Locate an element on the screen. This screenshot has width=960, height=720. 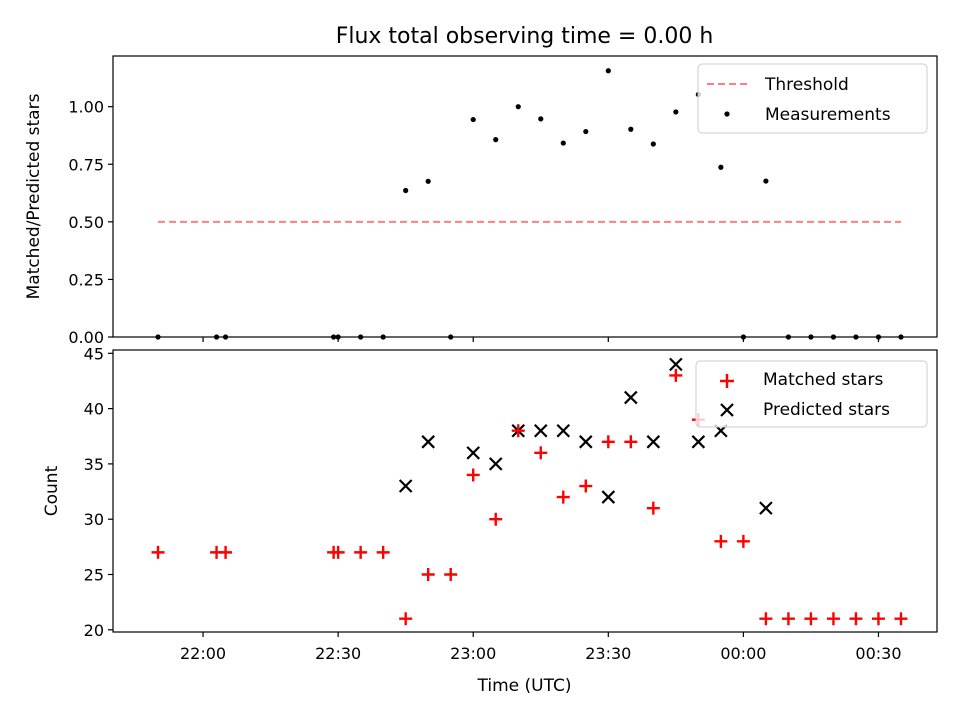
legend-predicted-label: Predicted stars is located at coordinates (826, 410).